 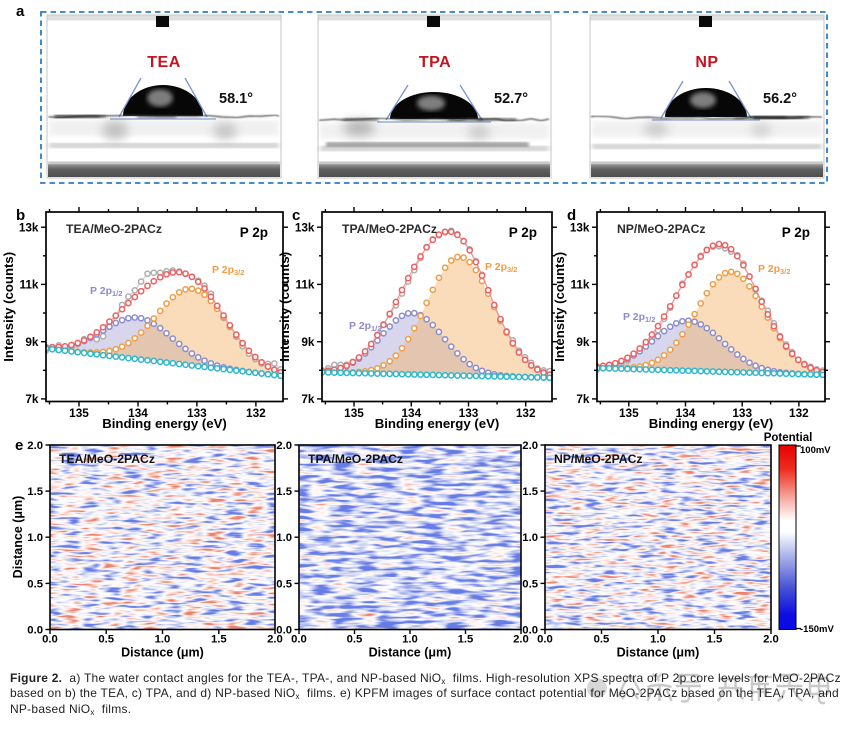 What do you see at coordinates (571, 215) in the screenshot?
I see `svg-text: d` at bounding box center [571, 215].